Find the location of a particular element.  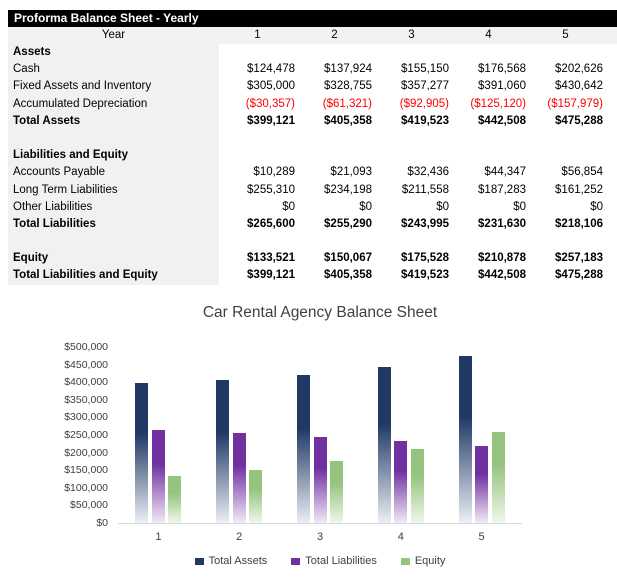

table-cell: $255,310 is located at coordinates (271, 189).